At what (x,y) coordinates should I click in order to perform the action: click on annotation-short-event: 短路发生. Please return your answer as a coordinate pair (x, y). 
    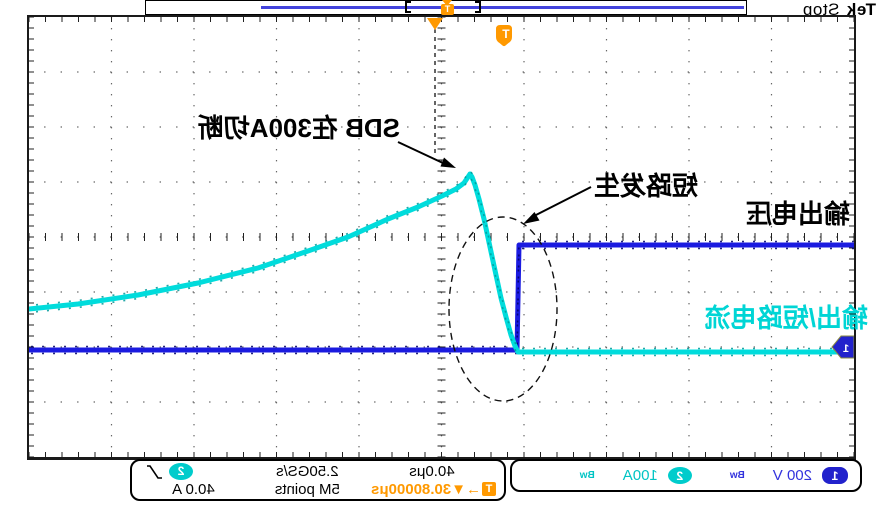
    Looking at the image, I should click on (645, 186).